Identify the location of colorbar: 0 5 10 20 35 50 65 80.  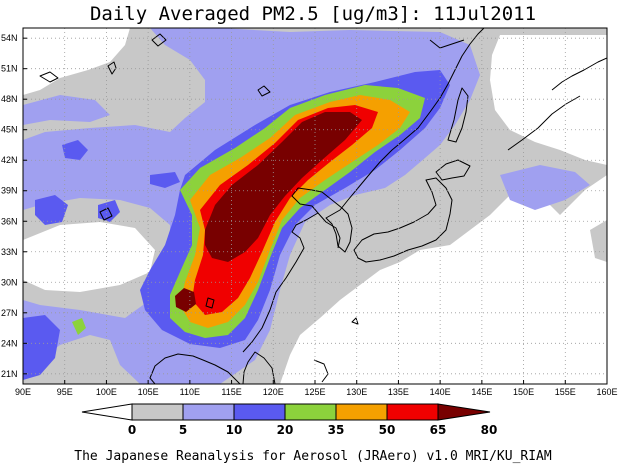
(289, 420).